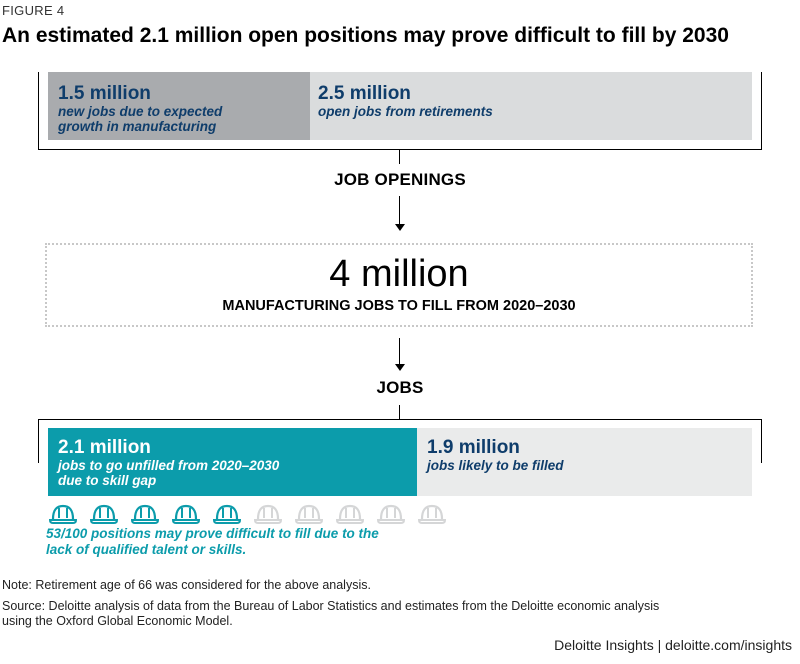 The width and height of the screenshot is (800, 664). I want to click on hard-hat-row, so click(247, 513).